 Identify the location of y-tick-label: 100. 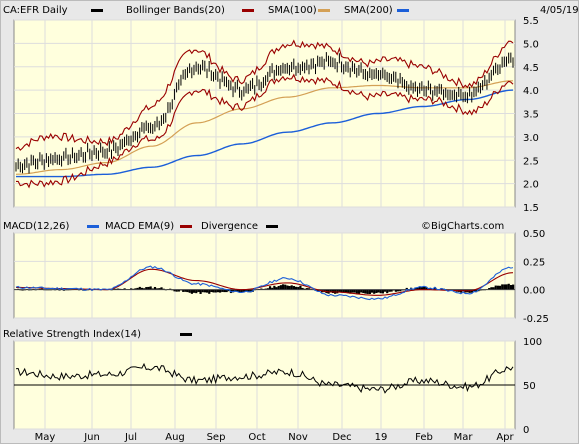
(532, 342).